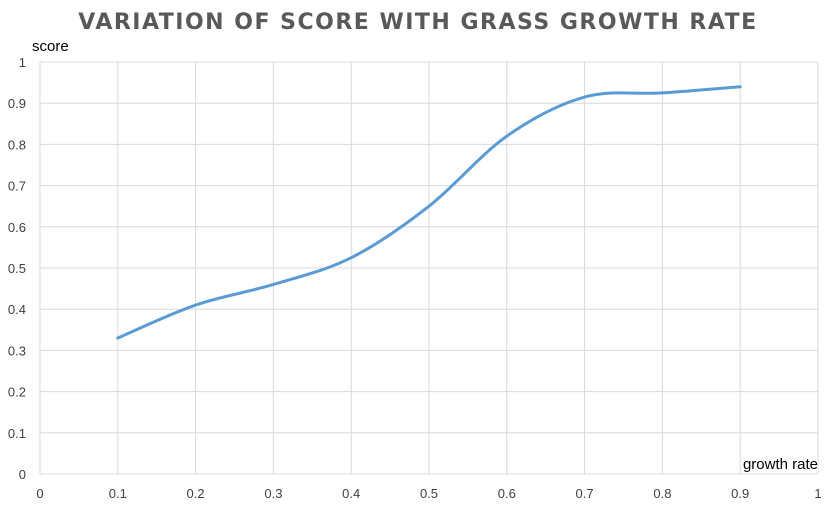 The height and width of the screenshot is (505, 836). What do you see at coordinates (17, 268) in the screenshot?
I see `y-tick-label: 0.5` at bounding box center [17, 268].